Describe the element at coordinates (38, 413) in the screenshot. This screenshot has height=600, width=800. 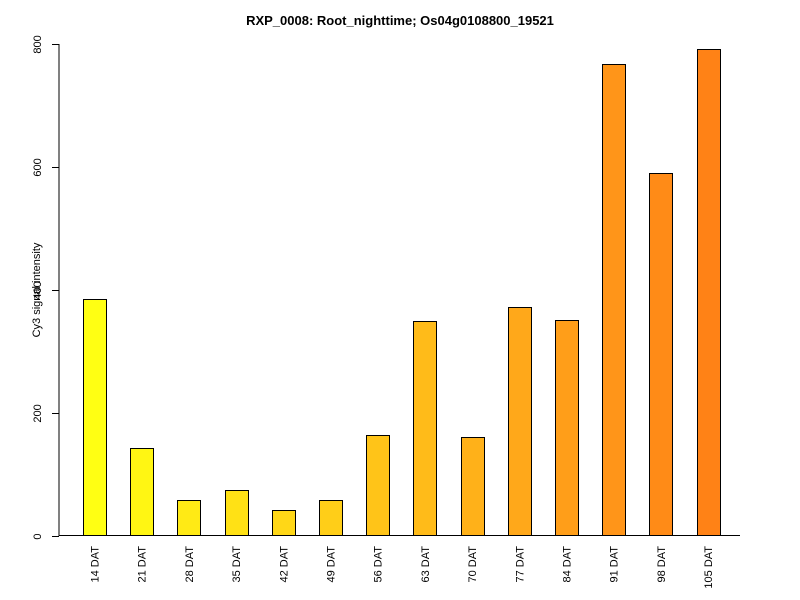
I see `y-tick-label: 200` at that location.